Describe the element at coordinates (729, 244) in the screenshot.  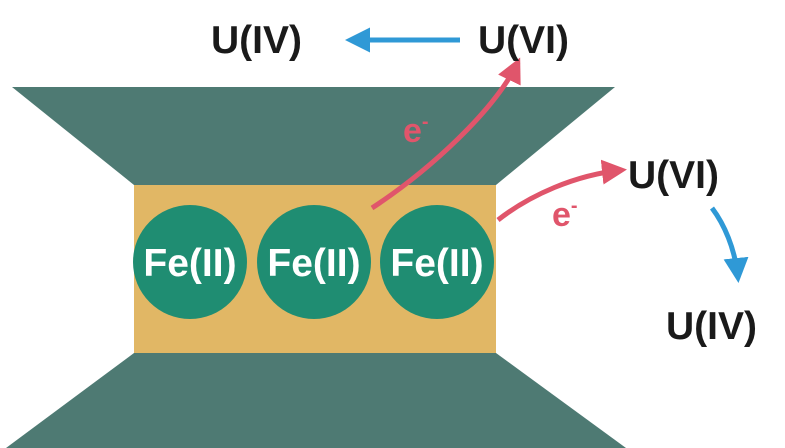
I see `reduction-arrow-right` at that location.